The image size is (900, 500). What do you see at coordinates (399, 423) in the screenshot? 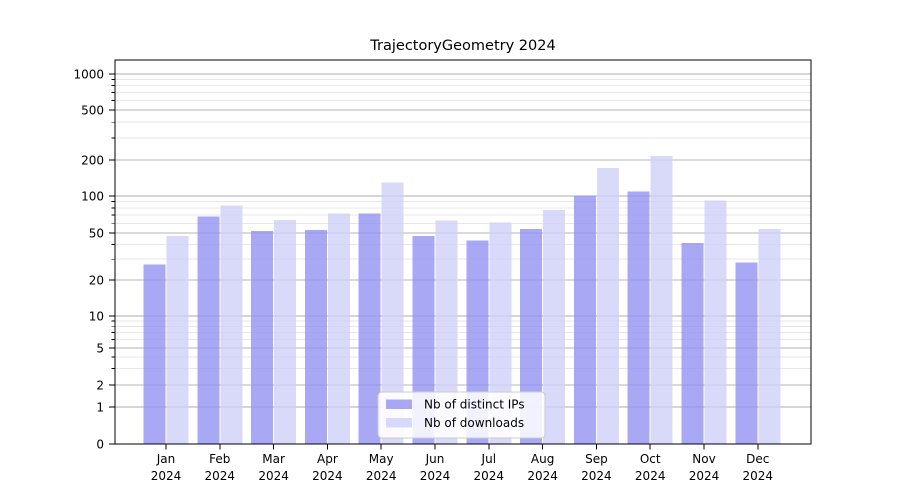
I see `legend-swatch-downloads` at bounding box center [399, 423].